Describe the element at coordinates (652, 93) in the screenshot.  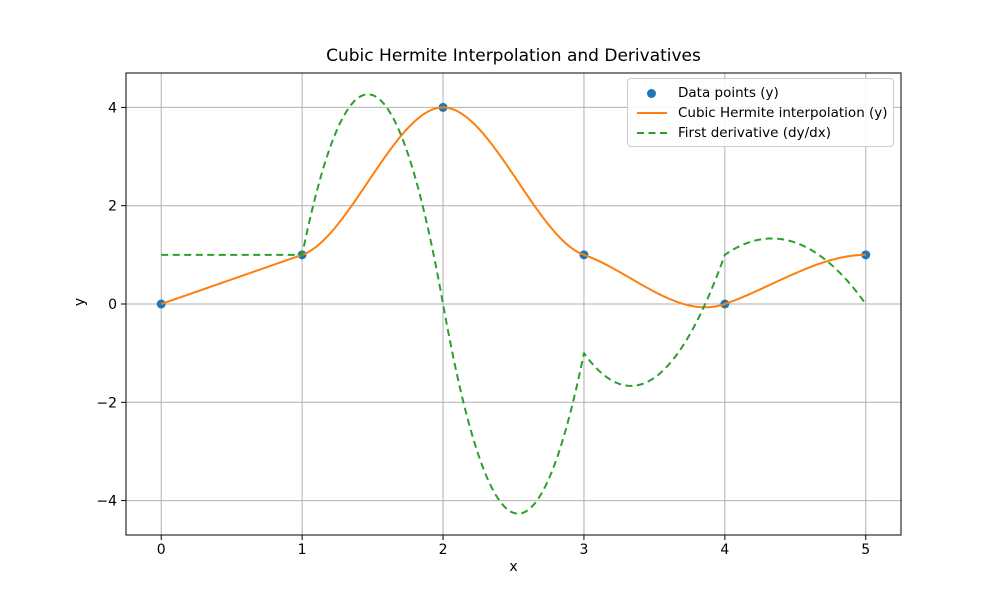
I see `scatter-marker-icon` at that location.